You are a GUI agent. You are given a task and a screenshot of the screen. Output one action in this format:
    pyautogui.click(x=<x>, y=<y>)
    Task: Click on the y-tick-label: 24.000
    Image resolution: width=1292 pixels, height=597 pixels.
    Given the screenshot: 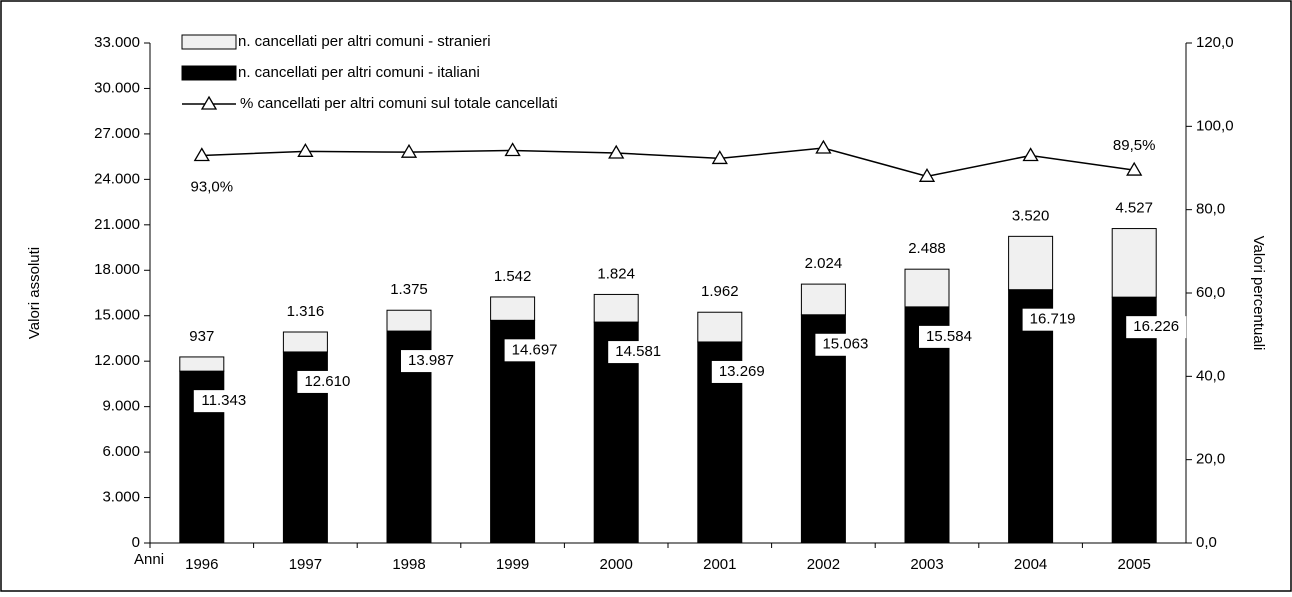 What is the action you would take?
    pyautogui.click(x=117, y=178)
    